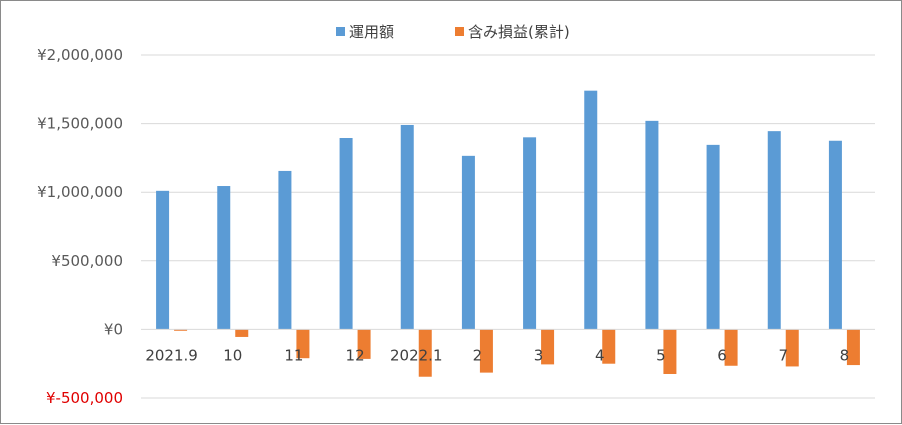 This screenshot has width=902, height=425. What do you see at coordinates (407, 227) in the screenshot?
I see `bar-operating-amount-2022.1` at bounding box center [407, 227].